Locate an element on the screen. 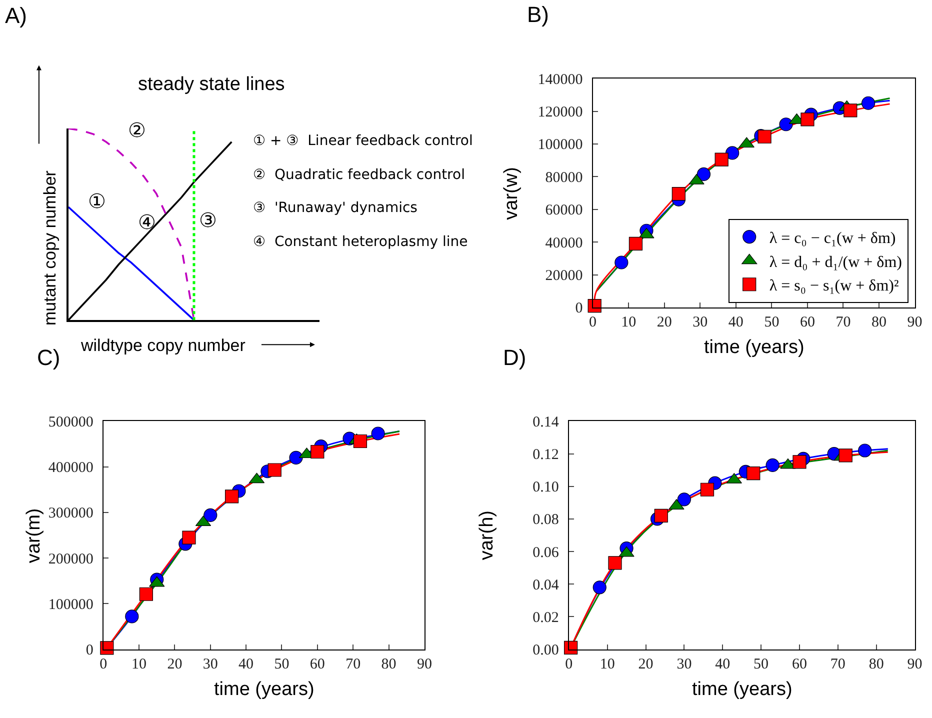 Image resolution: width=932 pixels, height=718 pixels. legend-label: λ = s₀ − s₁(w + δm)² is located at coordinates (834, 286).